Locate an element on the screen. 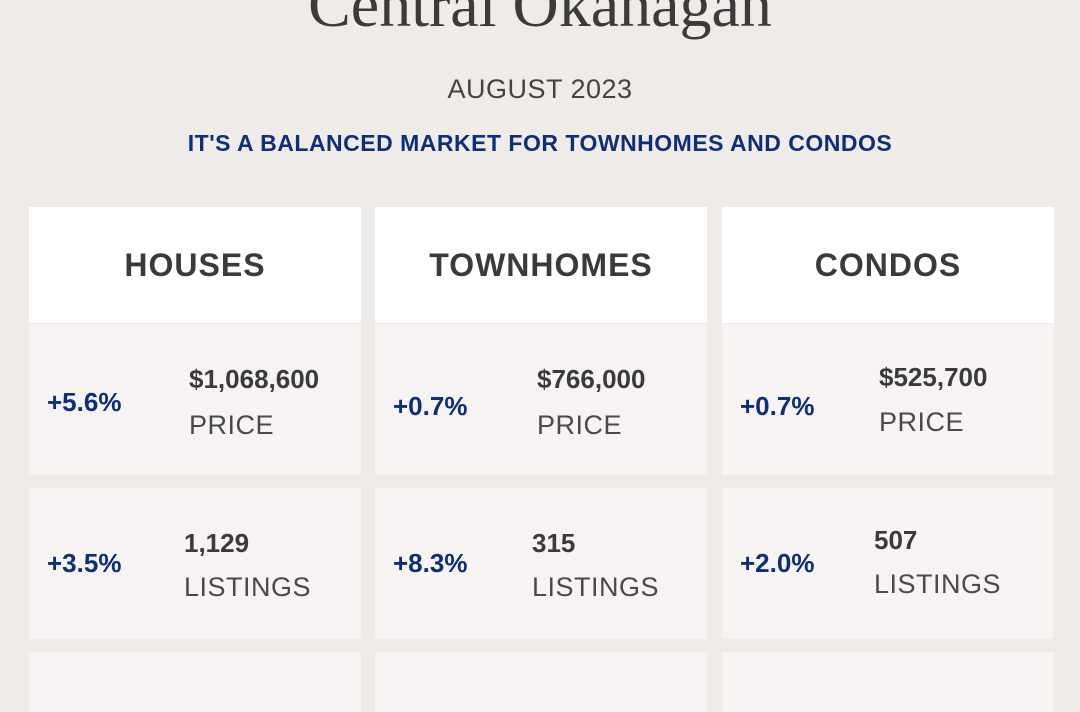 This screenshot has height=712, width=1080. houses-next-card is located at coordinates (195, 682).